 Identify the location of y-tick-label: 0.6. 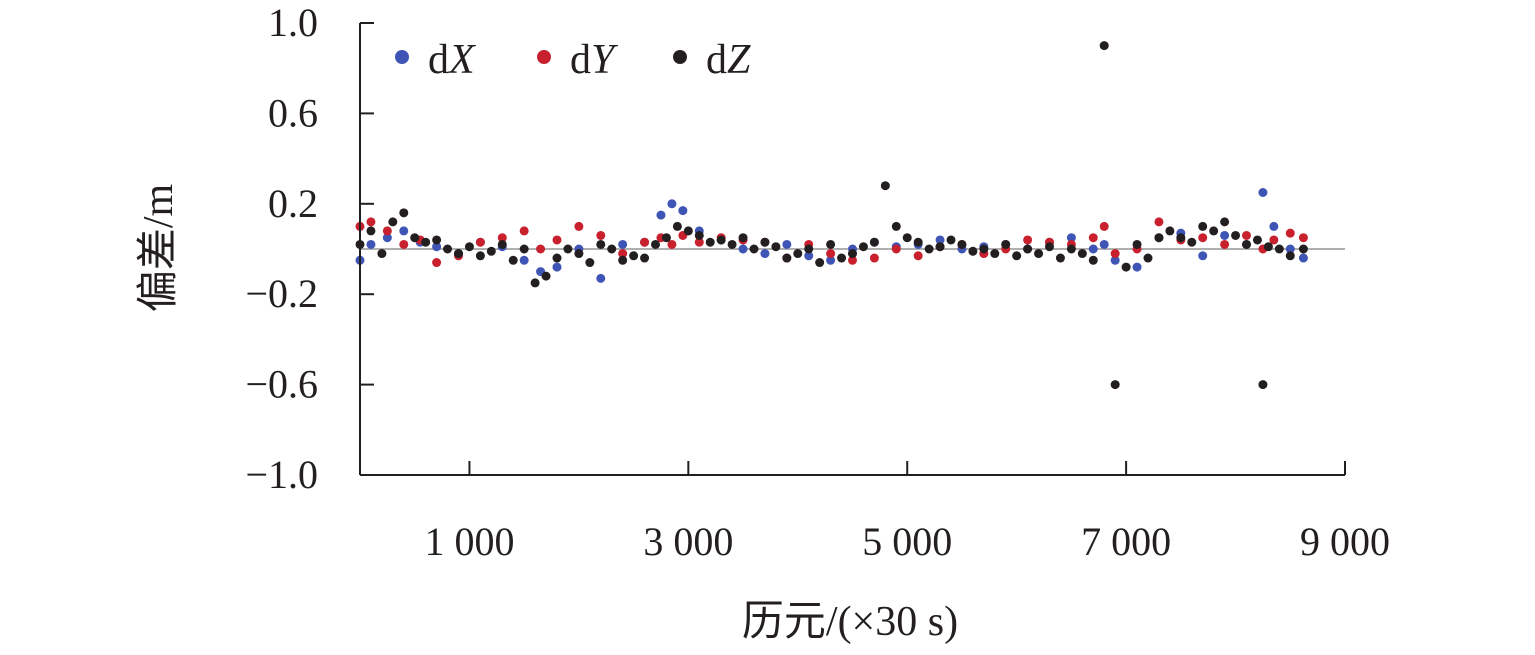
(293, 112).